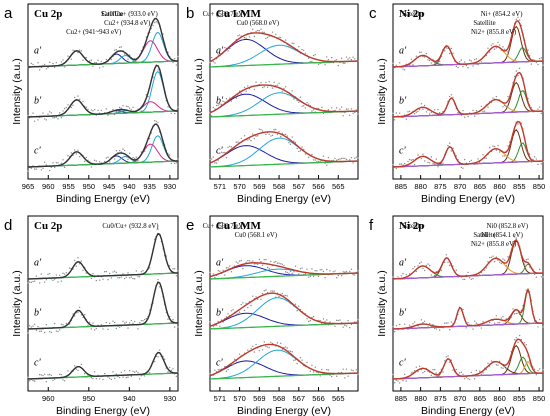 The image size is (550, 416). Describe the element at coordinates (8, 225) in the screenshot. I see `panel-letter: d` at that location.